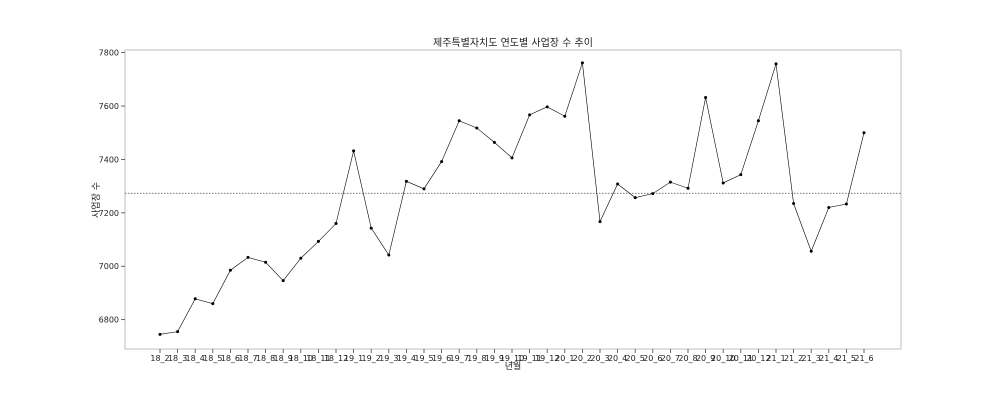  I want to click on x-tick-label: 18_3, so click(177, 358).